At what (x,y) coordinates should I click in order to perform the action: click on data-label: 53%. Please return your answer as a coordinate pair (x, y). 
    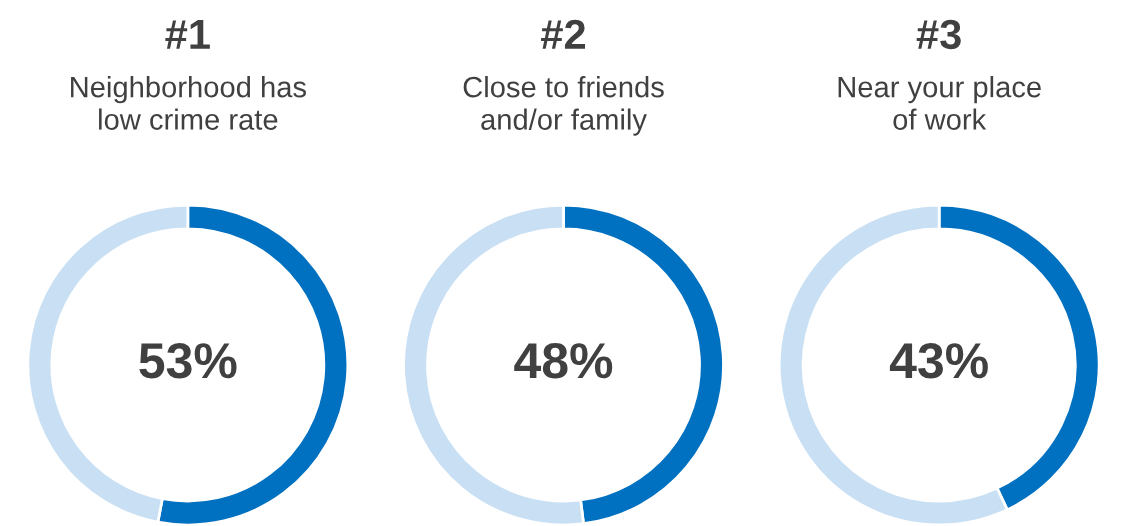
    Looking at the image, I should click on (188, 361).